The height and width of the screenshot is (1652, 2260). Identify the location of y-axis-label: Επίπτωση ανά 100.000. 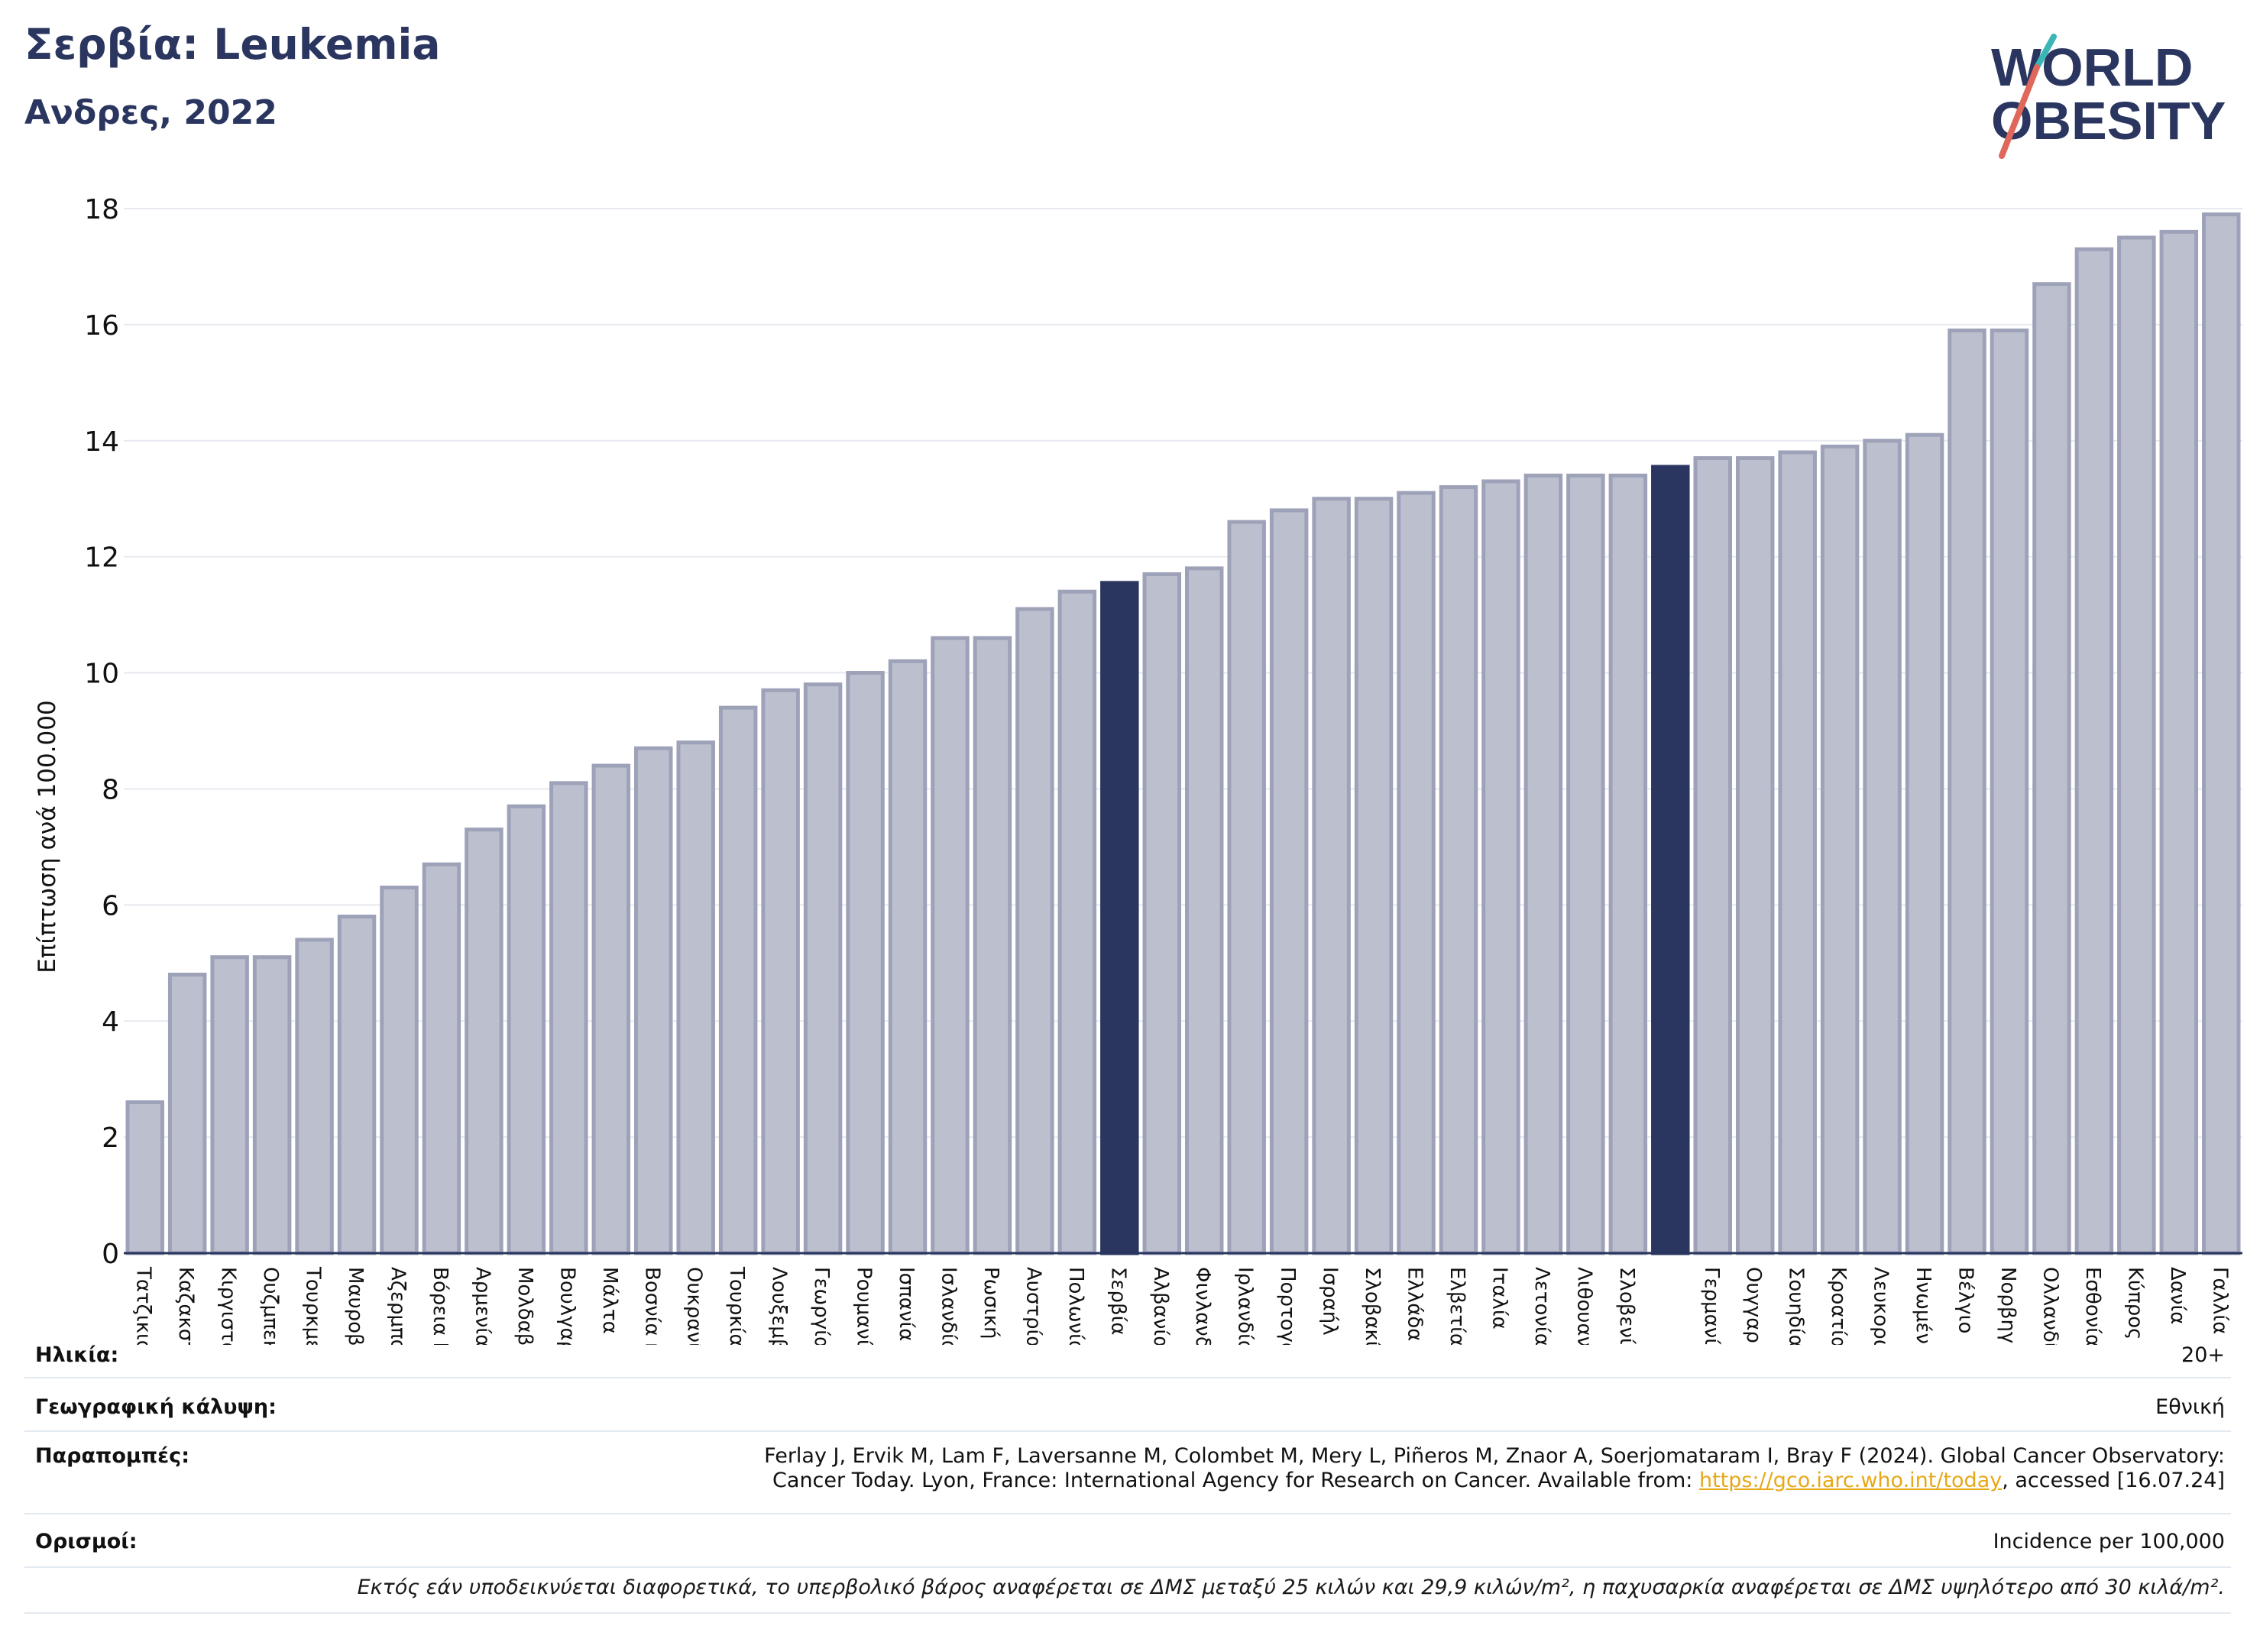
(47, 836).